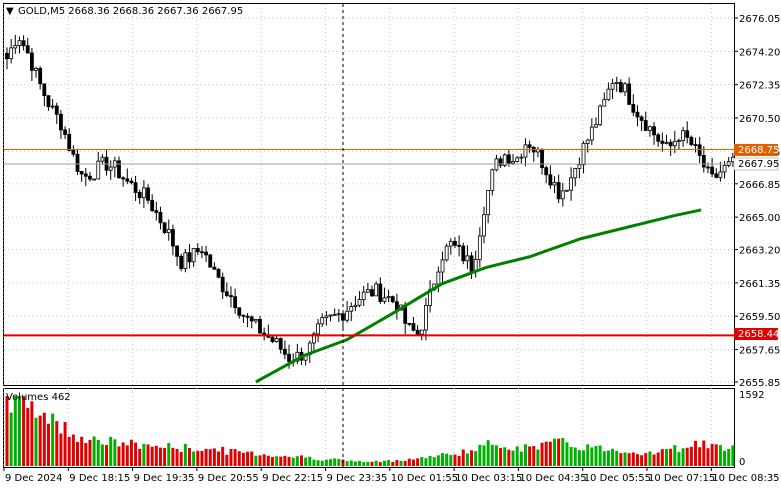  What do you see at coordinates (552, 478) in the screenshot?
I see `time-tick-label: 10 Dec 04:35` at bounding box center [552, 478].